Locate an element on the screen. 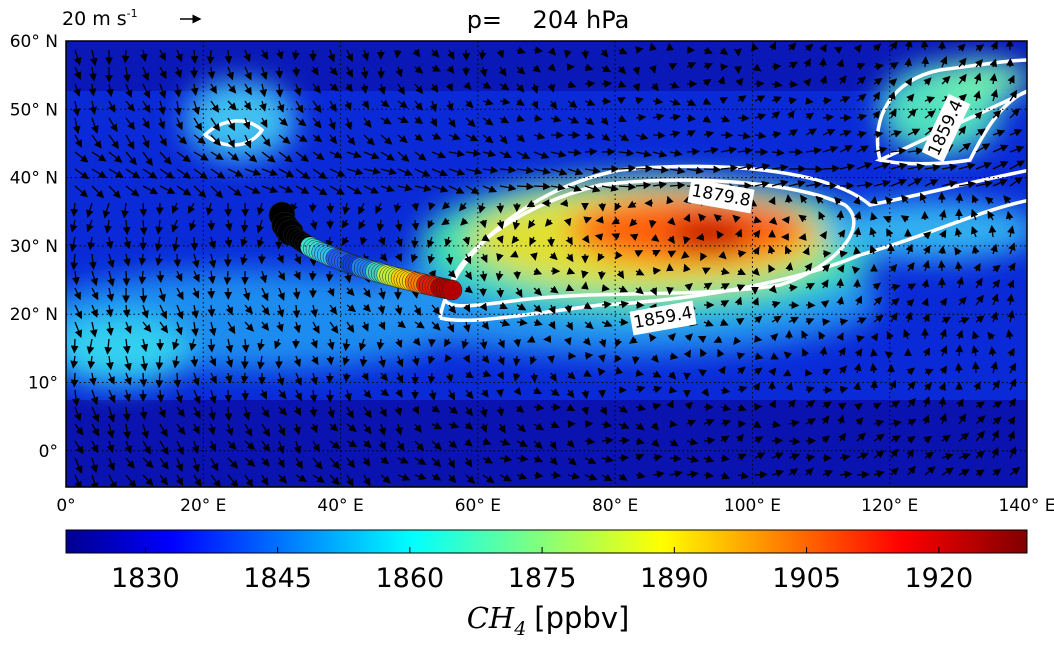 The width and height of the screenshot is (1054, 645). lon-tick-label: 140° E is located at coordinates (1026, 506).